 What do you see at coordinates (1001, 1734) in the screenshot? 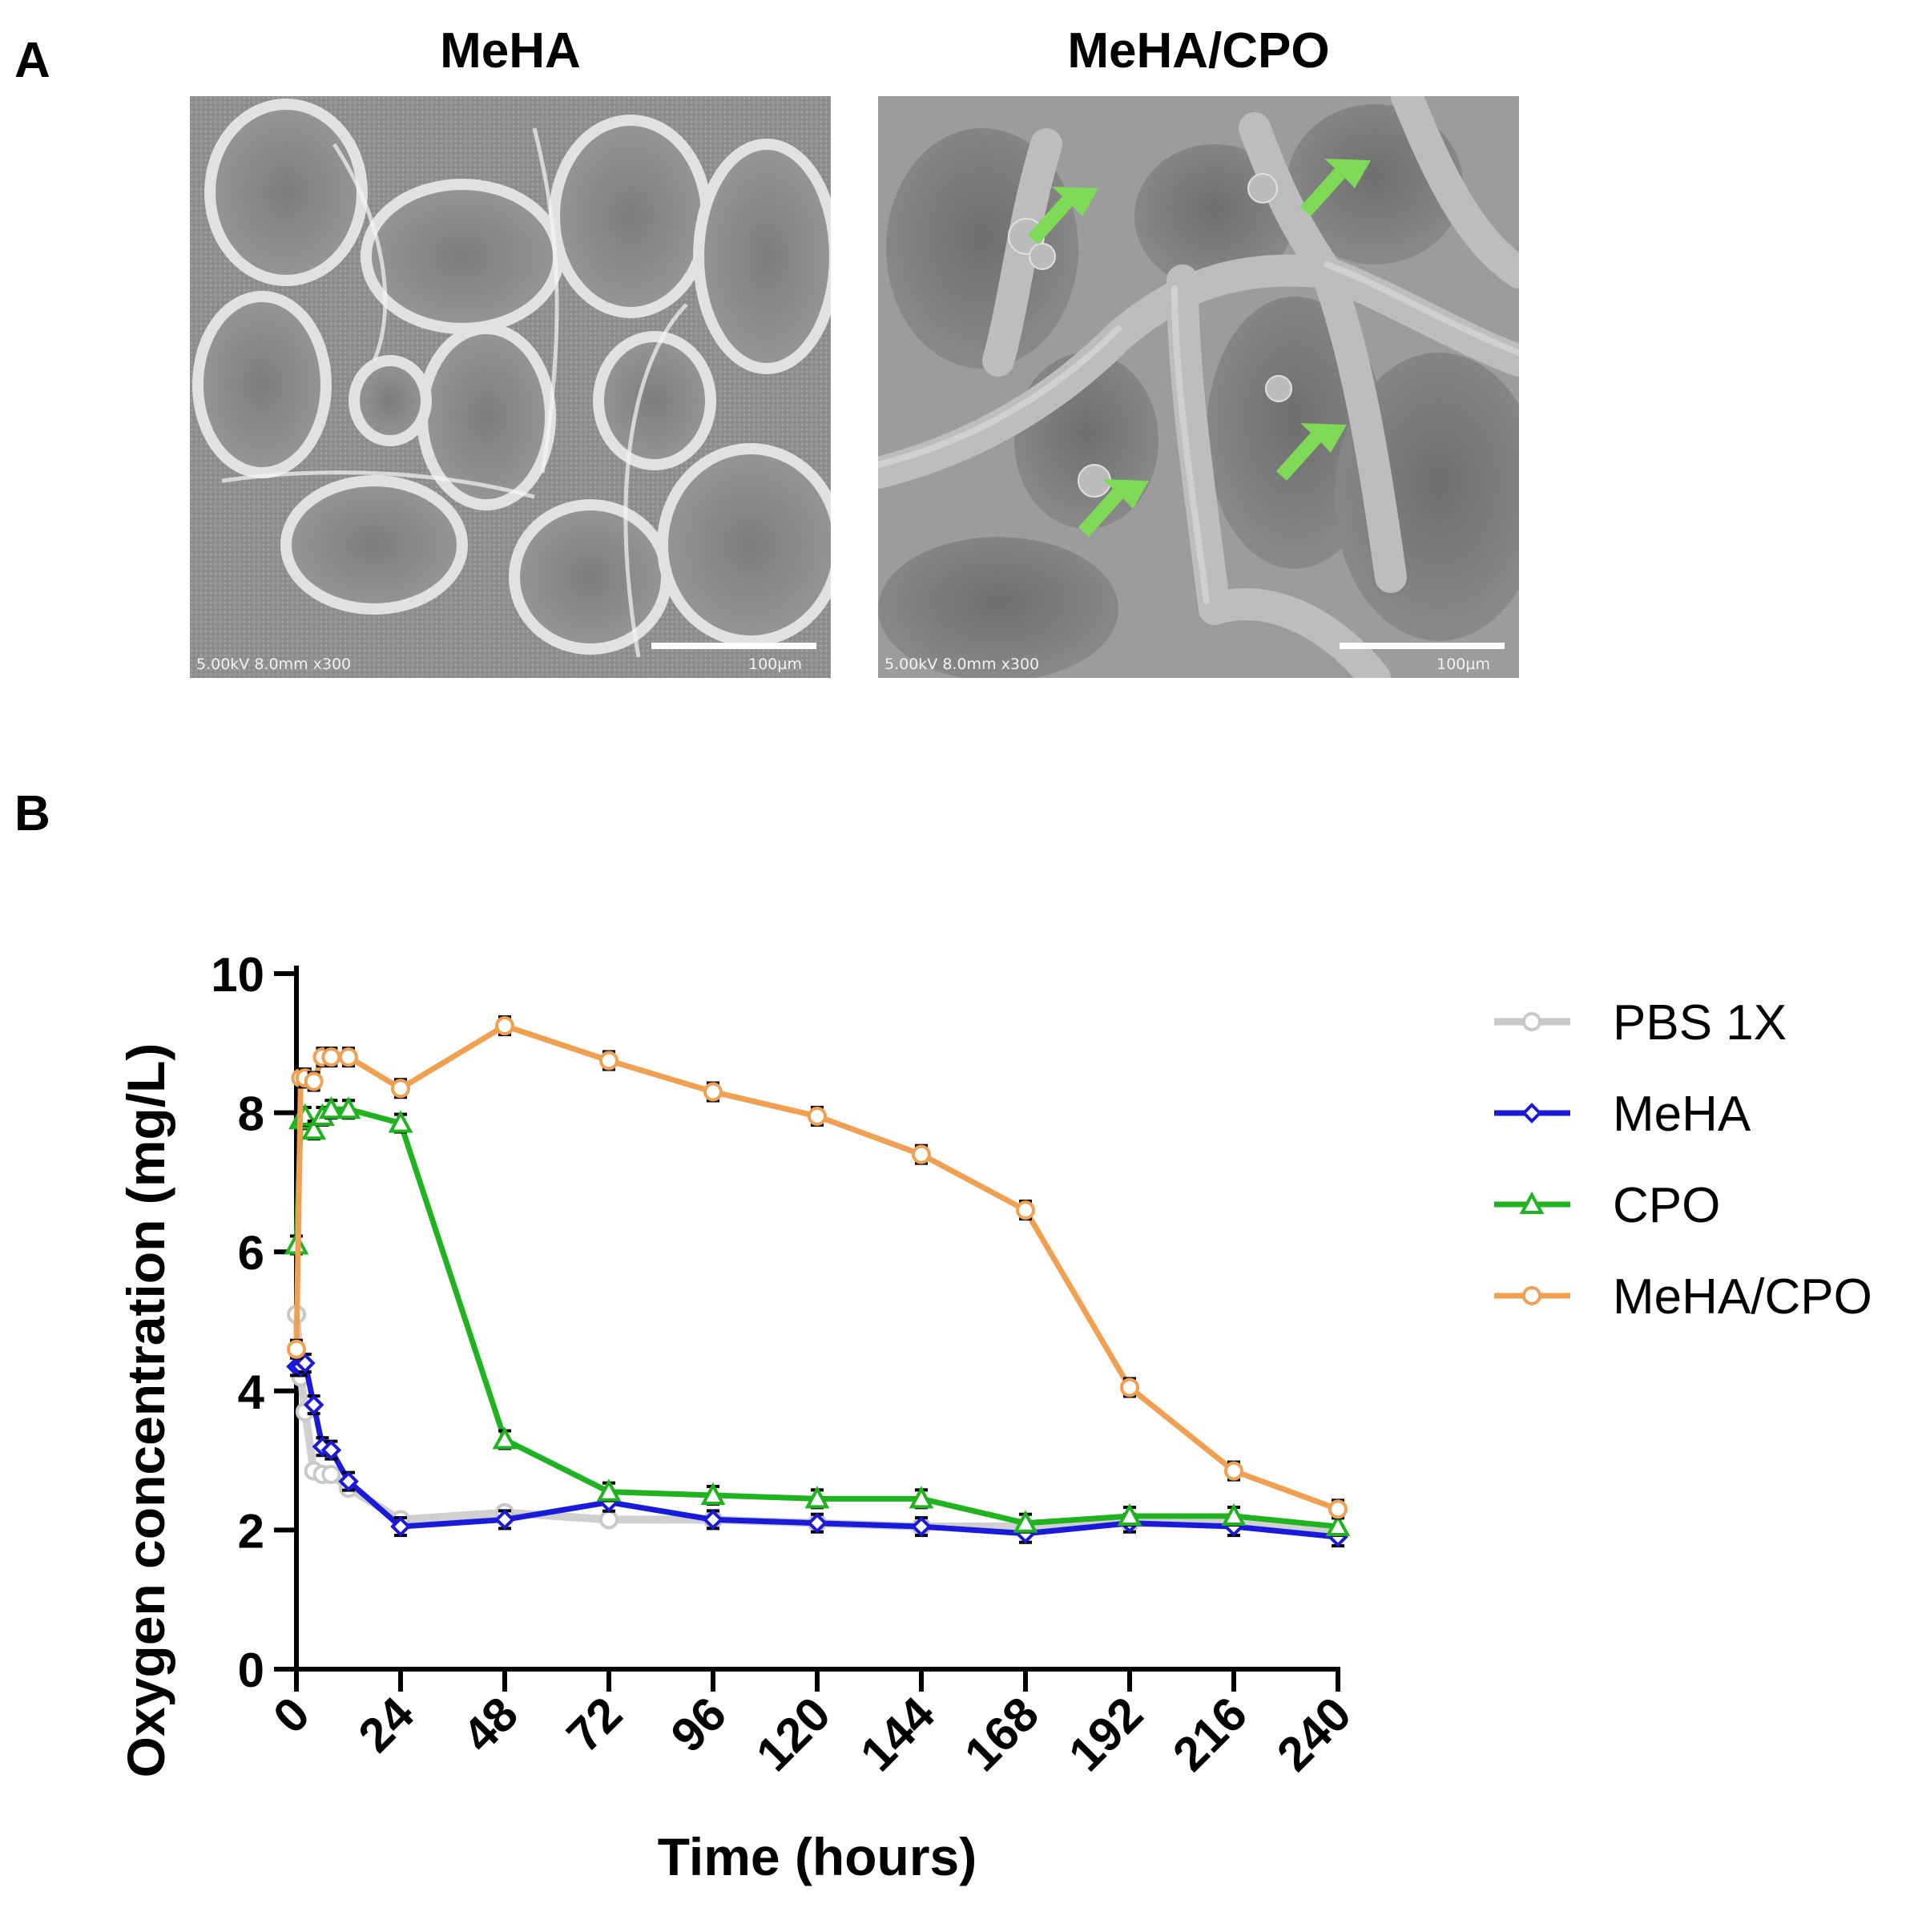
I see `x-tick-label: 168` at bounding box center [1001, 1734].